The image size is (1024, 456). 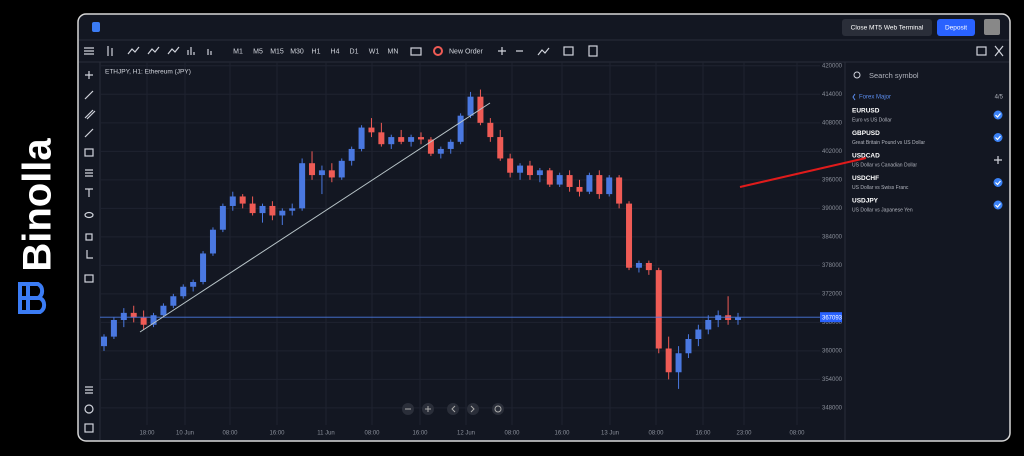 What do you see at coordinates (297, 51) in the screenshot?
I see `timeframe-button: M30` at bounding box center [297, 51].